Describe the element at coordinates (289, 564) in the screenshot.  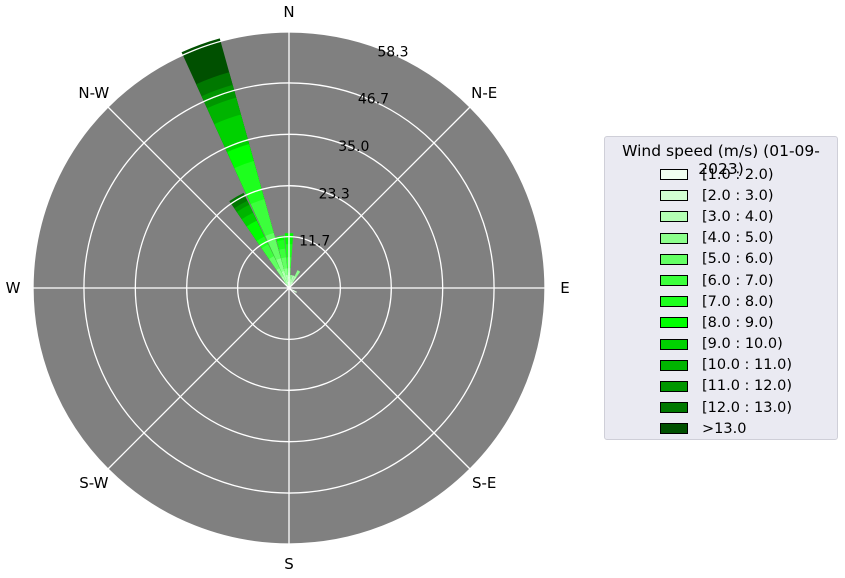
I see `direction-label-s: S` at that location.